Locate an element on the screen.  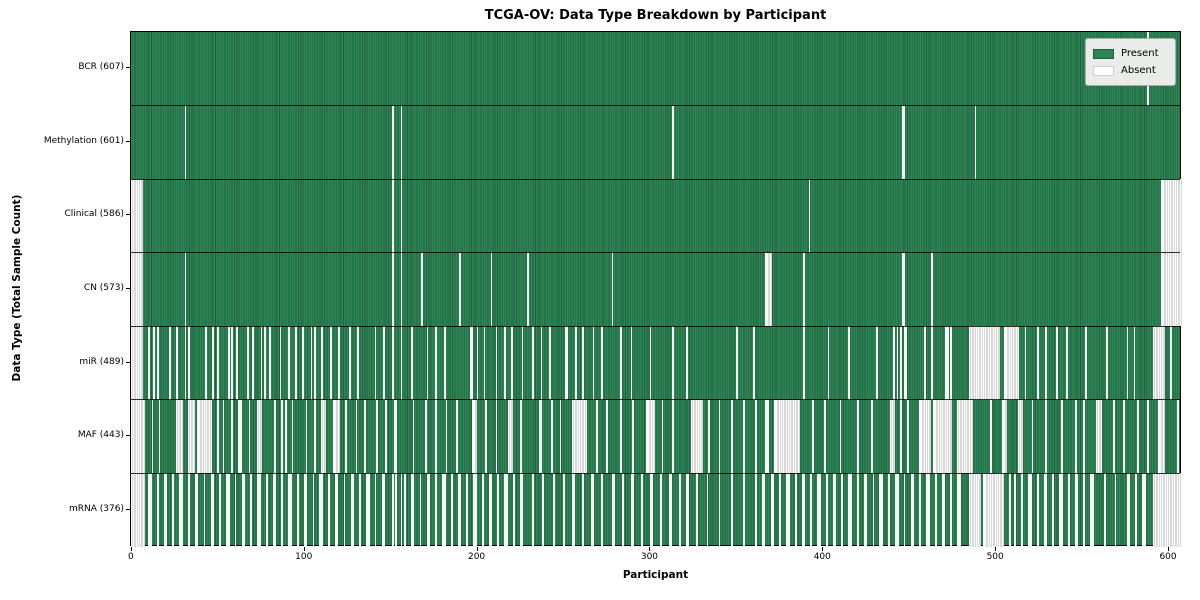
x-tick-label-500: 500 is located at coordinates (995, 557).